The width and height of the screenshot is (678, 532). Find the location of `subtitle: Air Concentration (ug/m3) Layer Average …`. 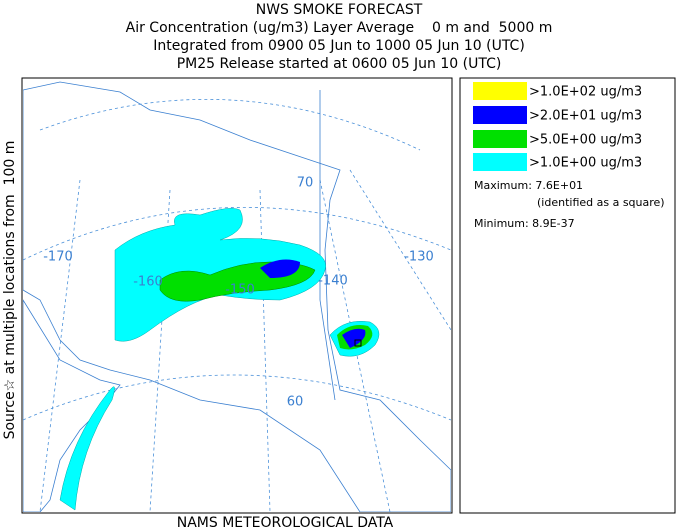

subtitle: Air Concentration (ug/m3) Layer Average … is located at coordinates (339, 28).